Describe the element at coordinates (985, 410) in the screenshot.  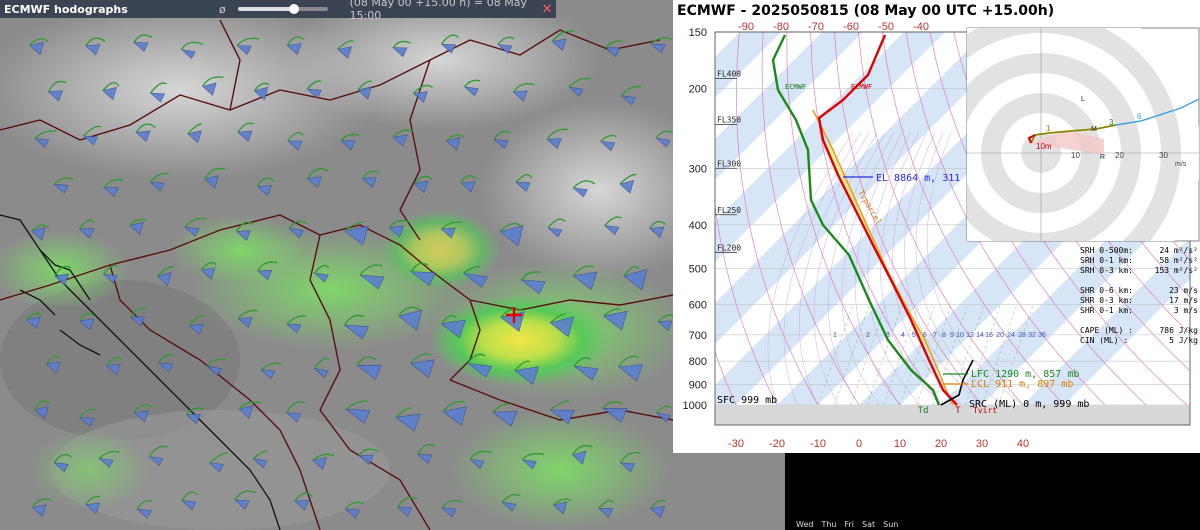
I see `tvirt-label: Tvirt` at that location.